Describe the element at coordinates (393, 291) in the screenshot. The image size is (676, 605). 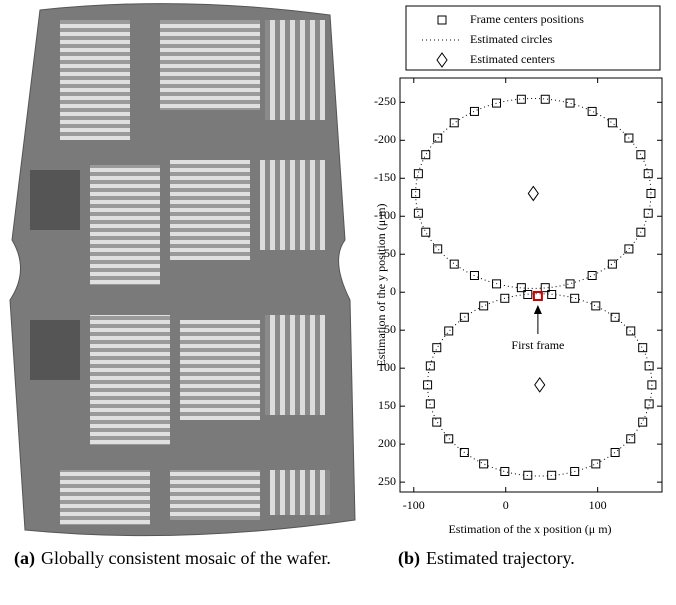
I see `y-tick-label: 0` at that location.